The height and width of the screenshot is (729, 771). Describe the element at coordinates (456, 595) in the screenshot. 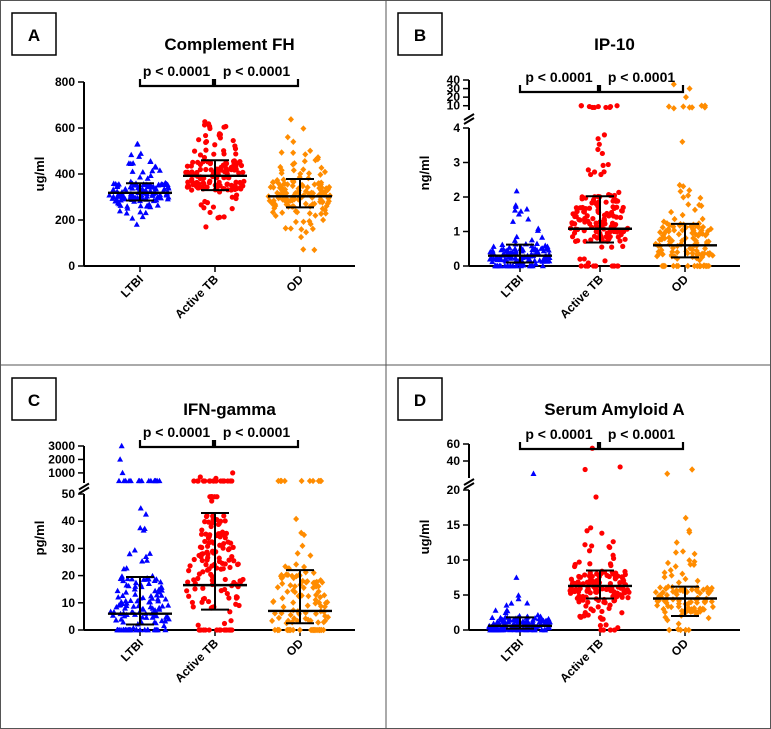

I see `y-tick-label: 5` at that location.